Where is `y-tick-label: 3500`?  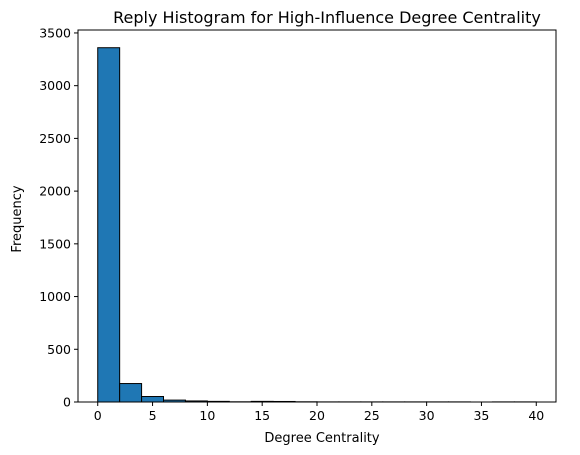 y-tick-label: 3500 is located at coordinates (55, 32).